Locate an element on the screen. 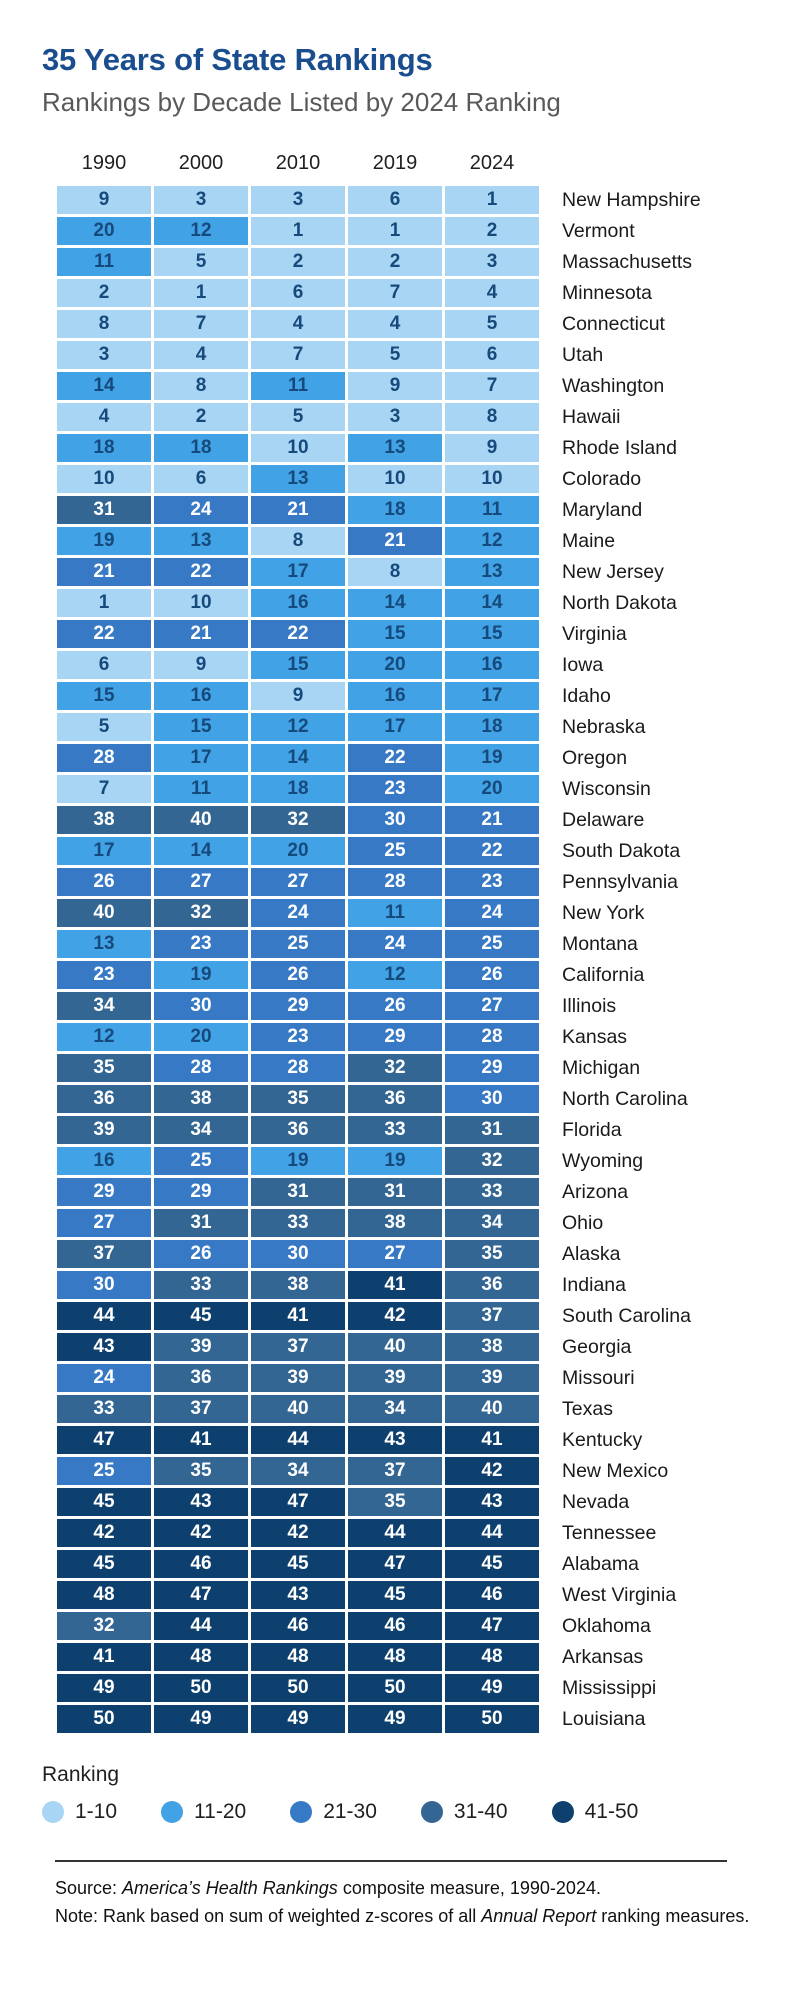 This screenshot has width=800, height=1999. rank-cell: 31 is located at coordinates (298, 1192).